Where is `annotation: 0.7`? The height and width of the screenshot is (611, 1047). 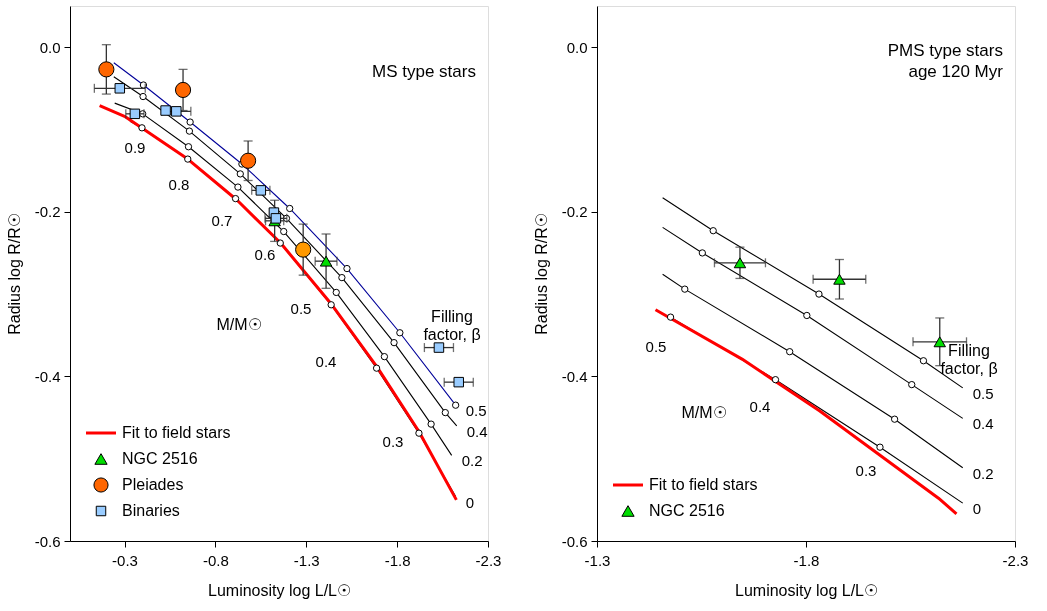 annotation: 0.7 is located at coordinates (222, 220).